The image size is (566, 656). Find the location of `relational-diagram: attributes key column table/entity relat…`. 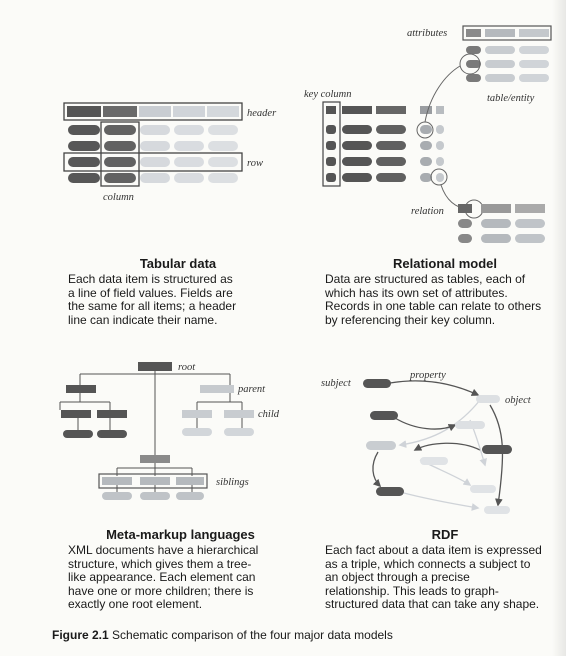

relational-diagram: attributes key column table/entity relat… is located at coordinates (428, 134).